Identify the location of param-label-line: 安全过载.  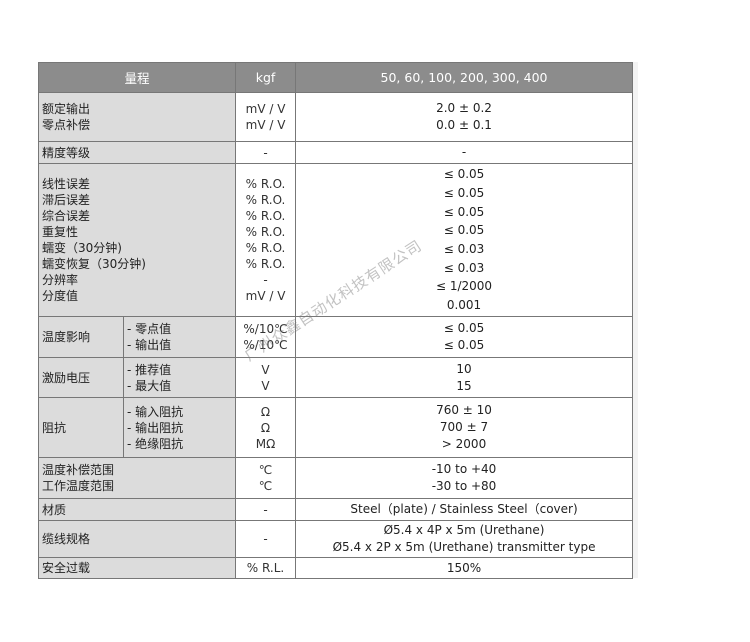
(66, 568).